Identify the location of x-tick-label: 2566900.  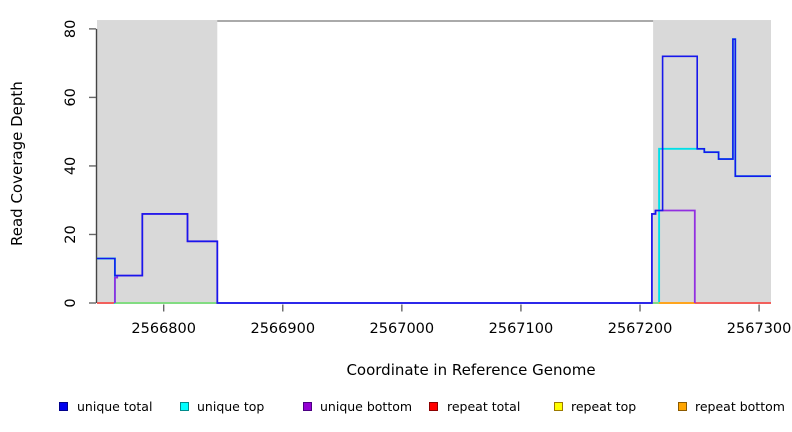
(282, 329).